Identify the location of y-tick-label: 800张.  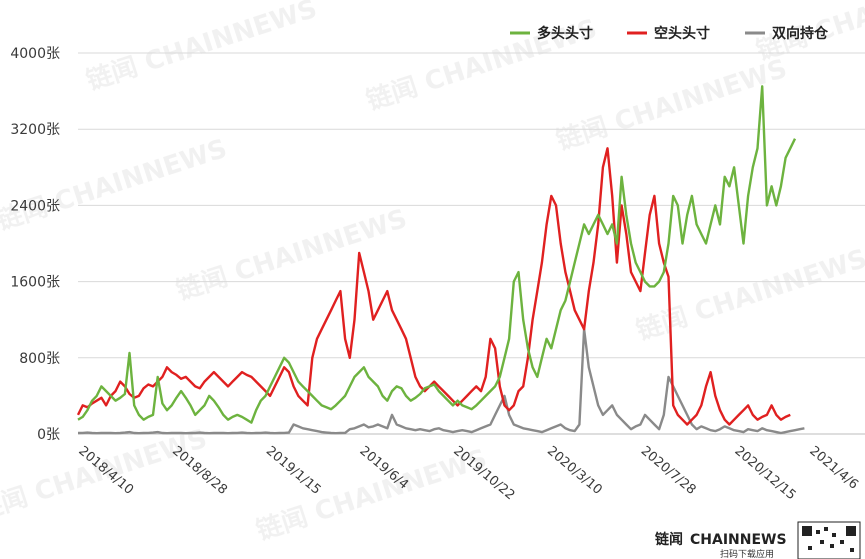
(39, 359).